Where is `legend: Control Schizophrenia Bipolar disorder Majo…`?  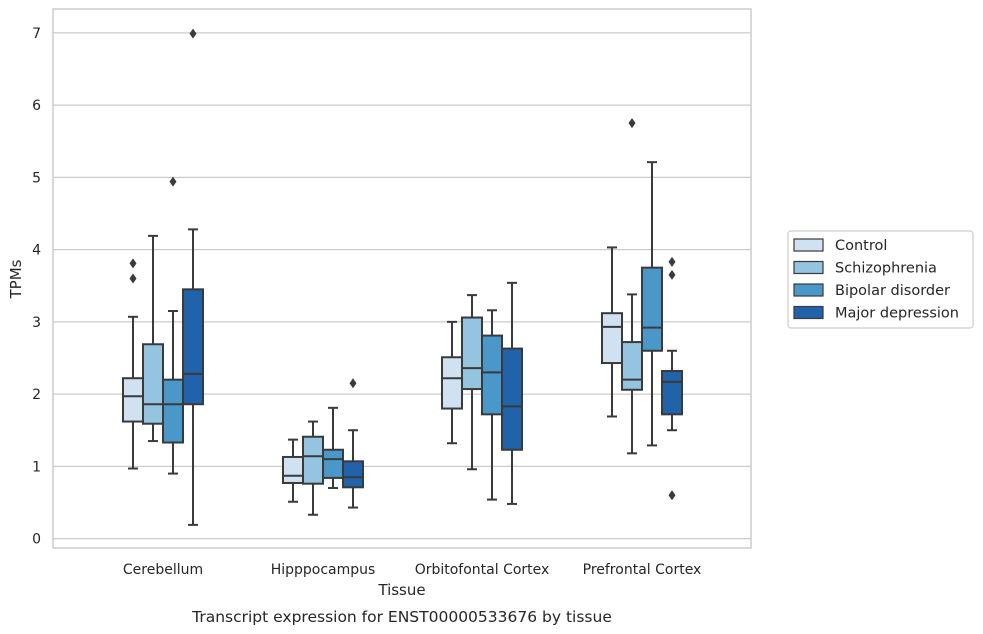
legend: Control Schizophrenia Bipolar disorder Majo… is located at coordinates (880, 279).